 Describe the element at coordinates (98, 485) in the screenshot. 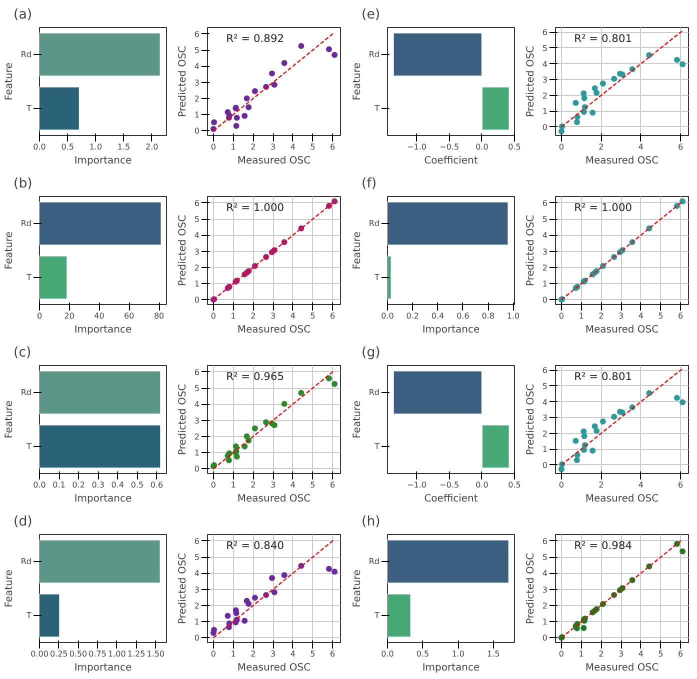

I see `x-tick-label: 0.3` at that location.